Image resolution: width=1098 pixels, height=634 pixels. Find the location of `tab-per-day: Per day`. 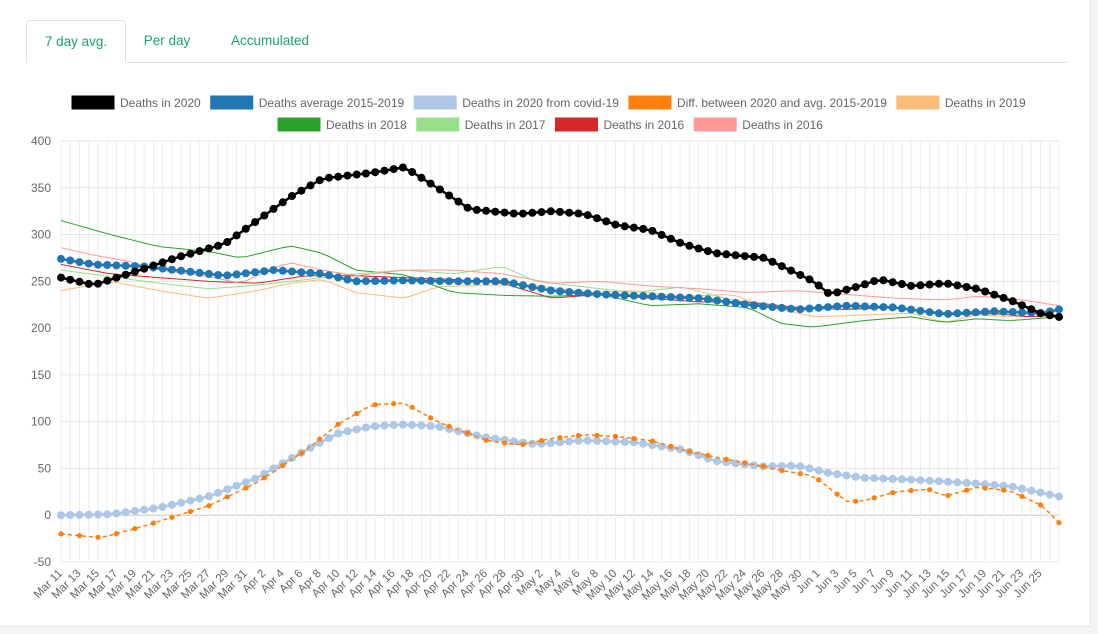

tab-per-day: Per day is located at coordinates (167, 40).